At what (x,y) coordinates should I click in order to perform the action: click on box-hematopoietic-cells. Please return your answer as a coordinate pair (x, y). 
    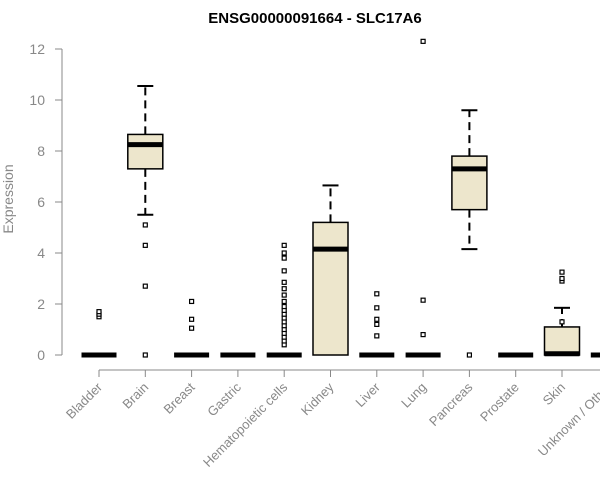
    Looking at the image, I should click on (284, 300).